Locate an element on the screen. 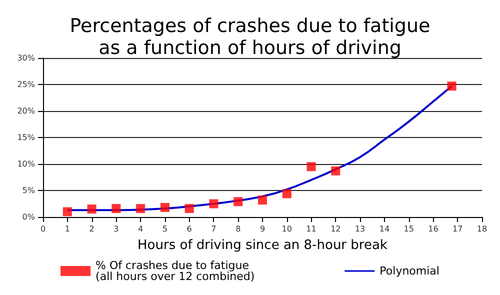 The height and width of the screenshot is (295, 500). x-tick-label: 15 is located at coordinates (409, 229).